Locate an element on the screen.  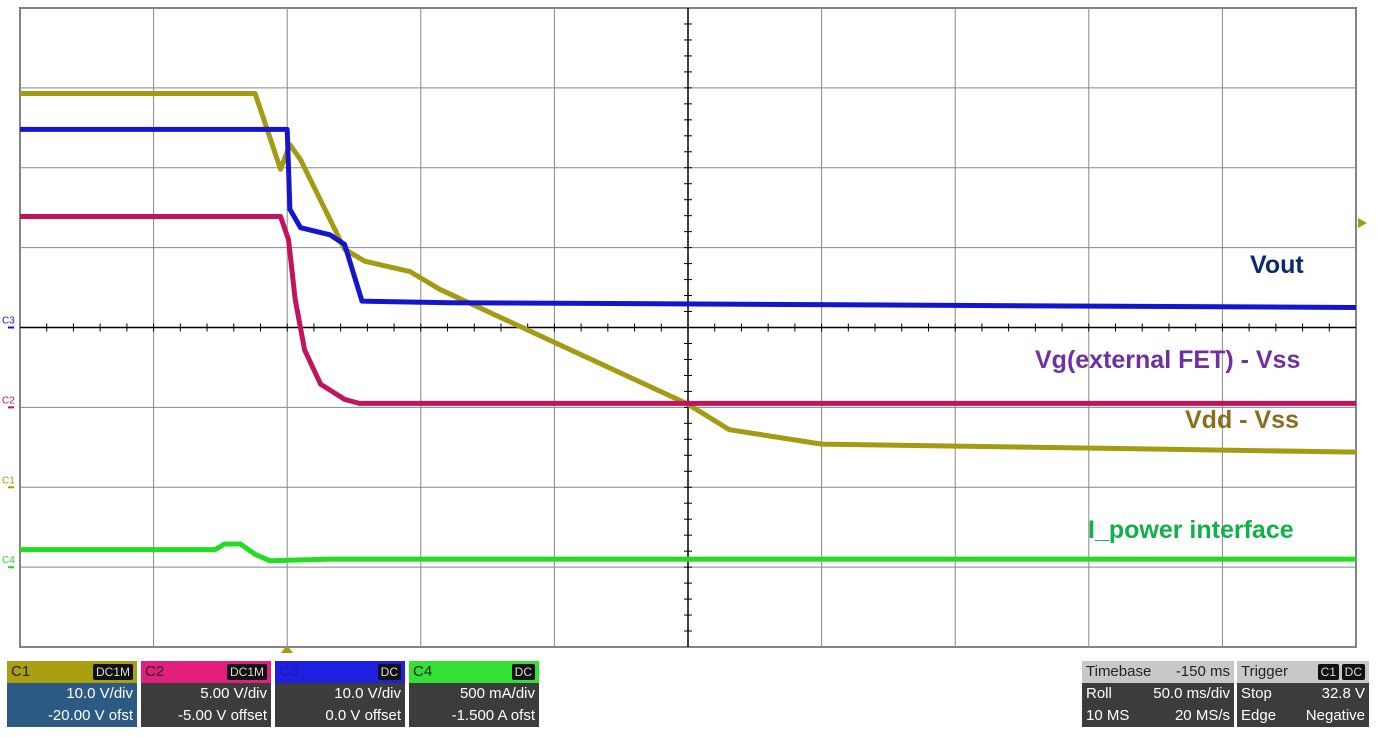
timebase-title: Timebase is located at coordinates (1119, 671).